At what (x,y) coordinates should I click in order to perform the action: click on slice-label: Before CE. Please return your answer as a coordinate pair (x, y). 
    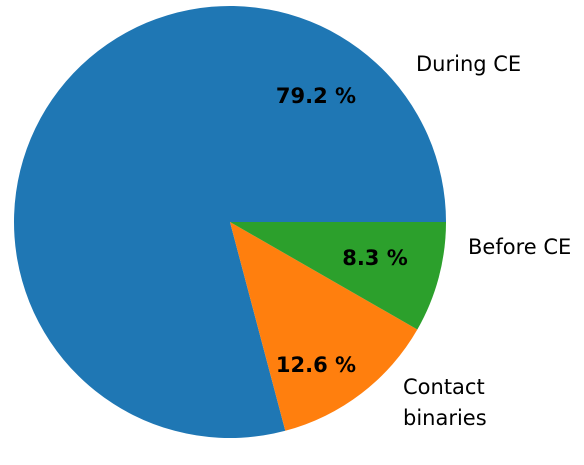
    Looking at the image, I should click on (519, 247).